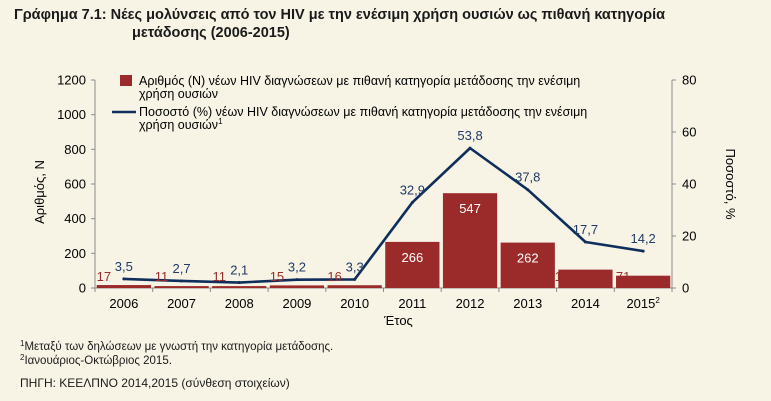 The image size is (771, 401). I want to click on y-tick-label-left: 1000, so click(71, 114).